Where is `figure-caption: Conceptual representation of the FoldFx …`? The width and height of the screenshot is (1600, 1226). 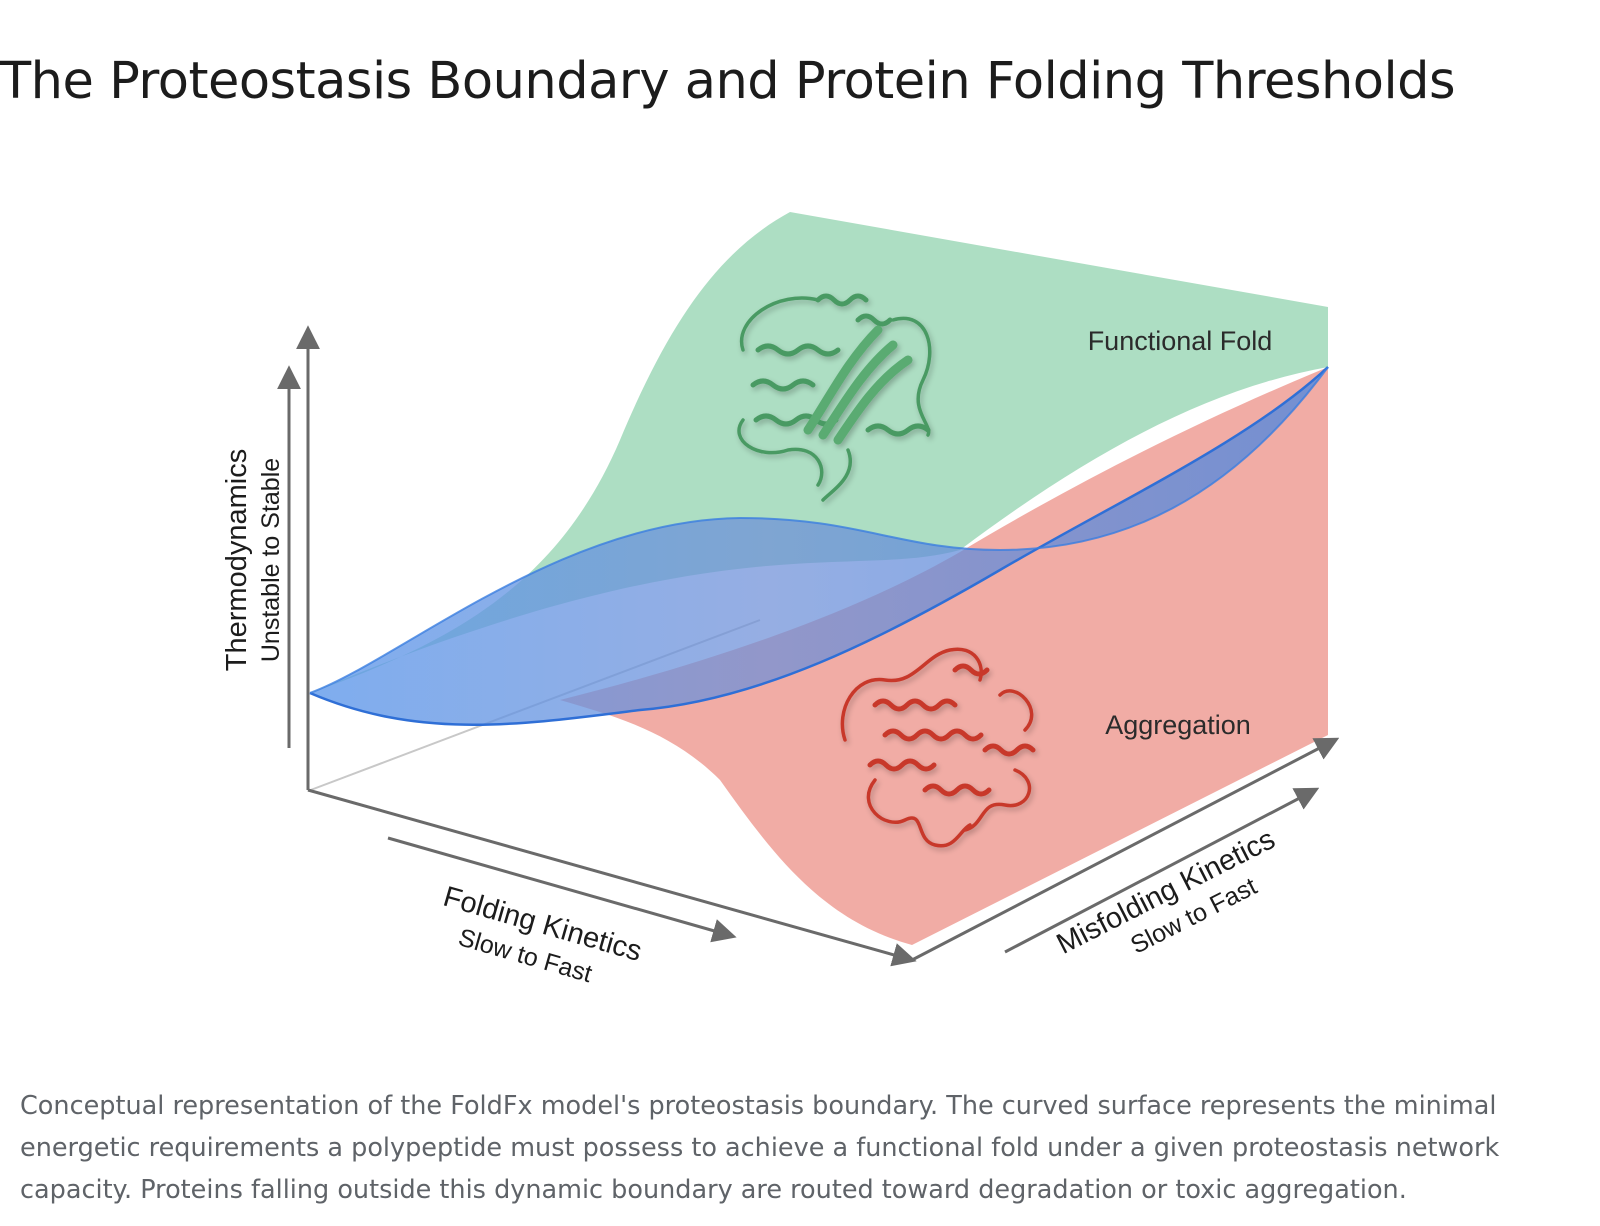
figure-caption: Conceptual representation of the FoldFx … is located at coordinates (760, 1148).